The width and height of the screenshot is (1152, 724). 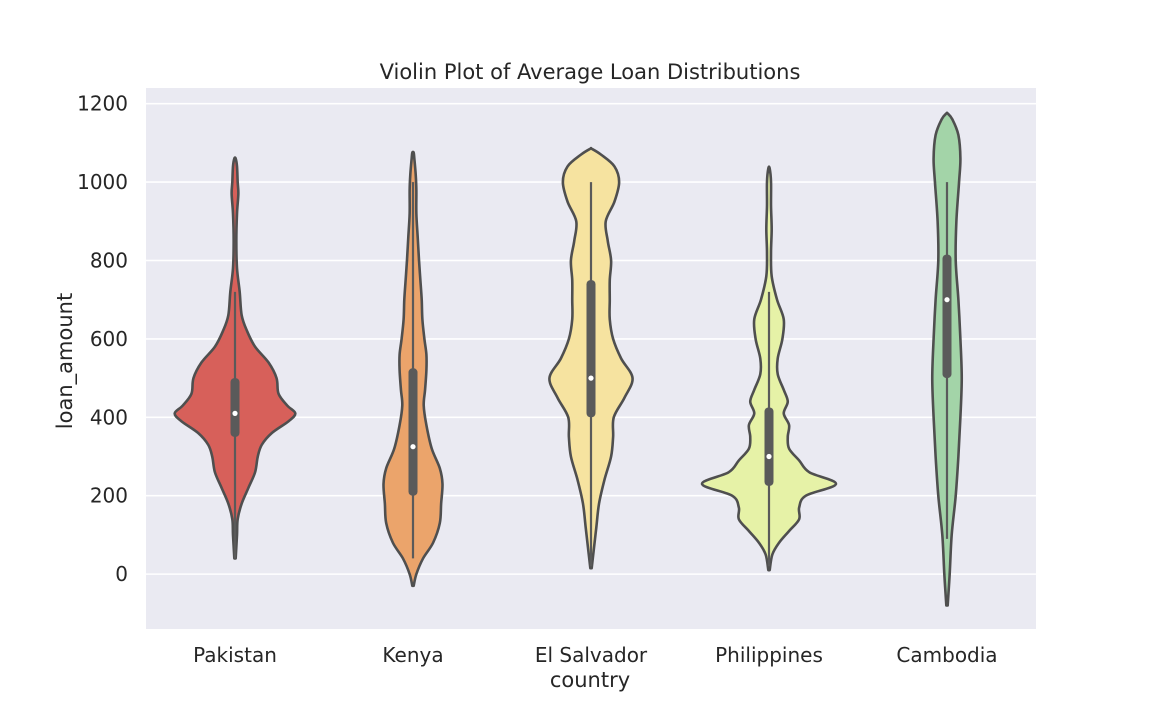 I want to click on y-tick-label: 800, so click(x=109, y=260).